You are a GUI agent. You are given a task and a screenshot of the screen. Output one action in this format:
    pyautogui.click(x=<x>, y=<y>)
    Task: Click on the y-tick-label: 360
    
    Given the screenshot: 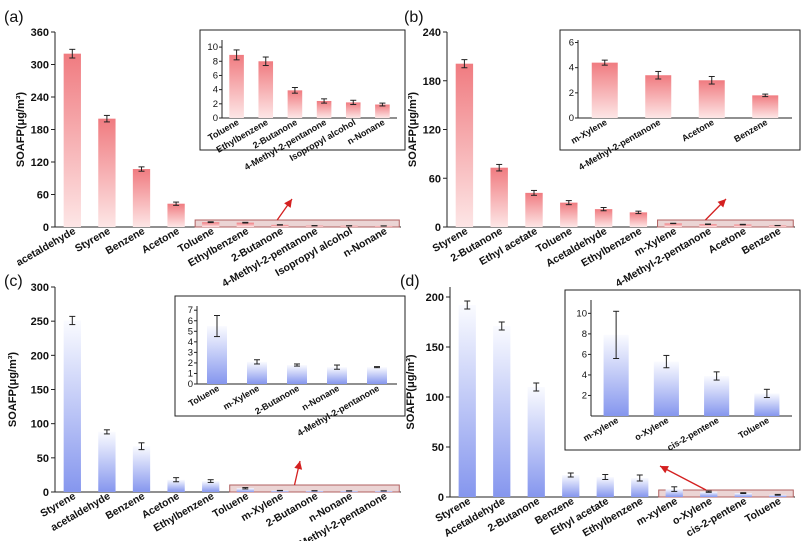 What is the action you would take?
    pyautogui.click(x=40, y=33)
    